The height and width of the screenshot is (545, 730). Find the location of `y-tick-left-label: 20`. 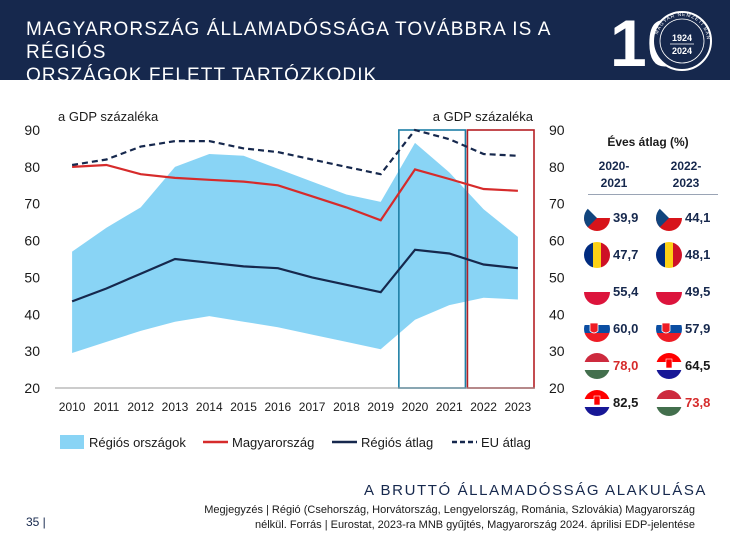

y-tick-left-label: 20 is located at coordinates (32, 388).